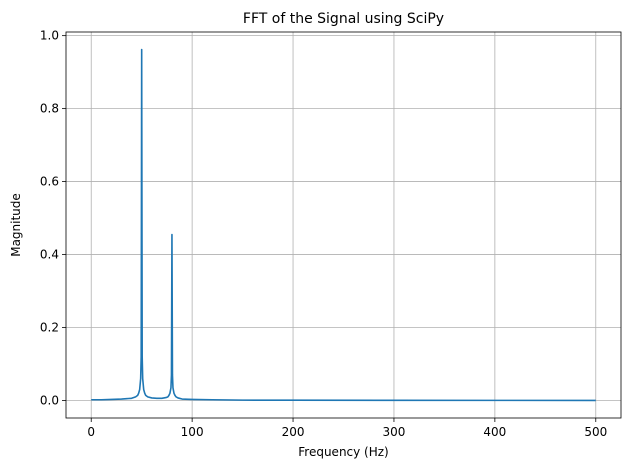 Image resolution: width=630 pixels, height=470 pixels. Describe the element at coordinates (49, 255) in the screenshot. I see `y-tick-label: 0.4` at that location.